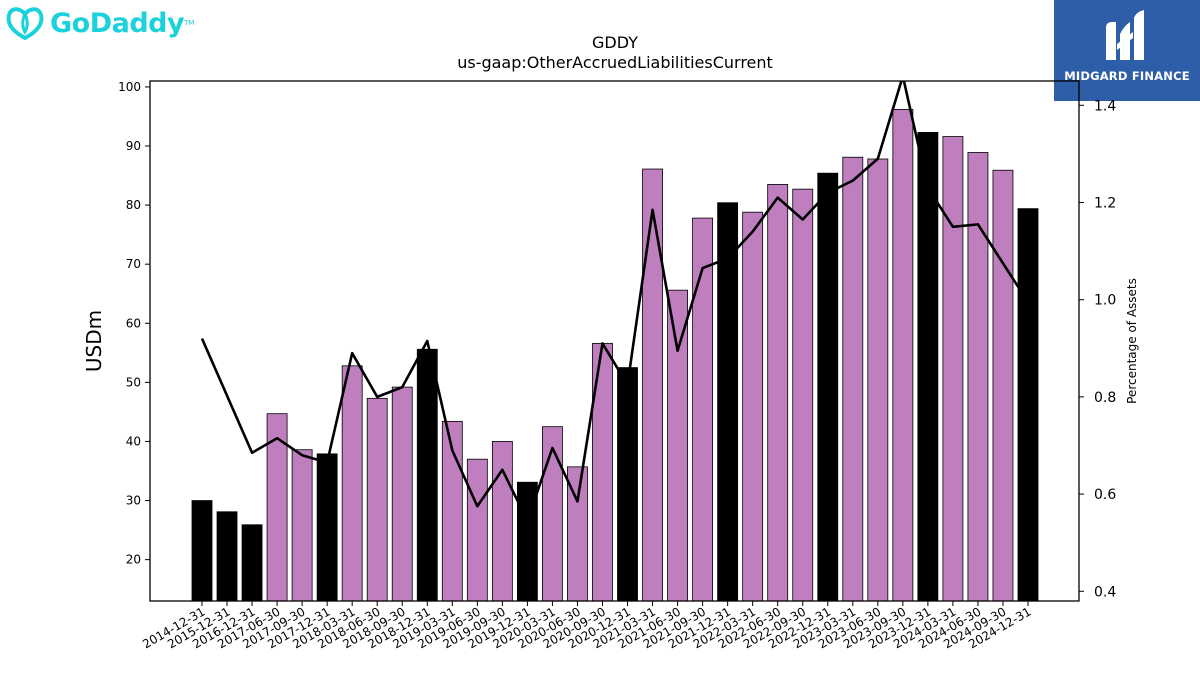 The height and width of the screenshot is (675, 1200). What do you see at coordinates (1105, 592) in the screenshot?
I see `y2-tick-label: 0.4` at bounding box center [1105, 592].